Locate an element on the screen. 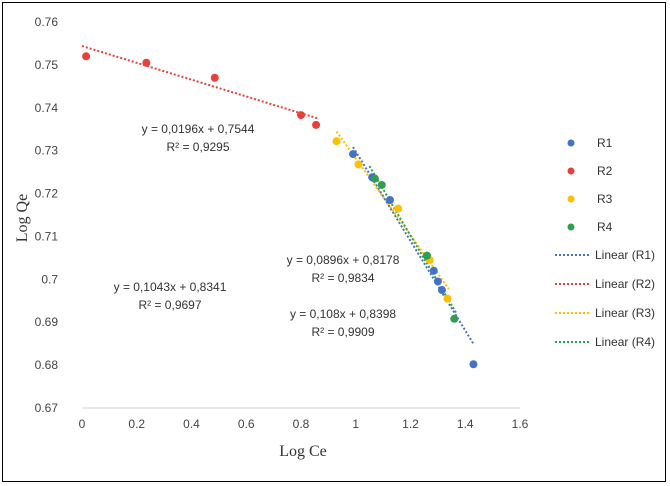 Image resolution: width=670 pixels, height=486 pixels. y-tick-label: 0.7 is located at coordinates (49, 279).